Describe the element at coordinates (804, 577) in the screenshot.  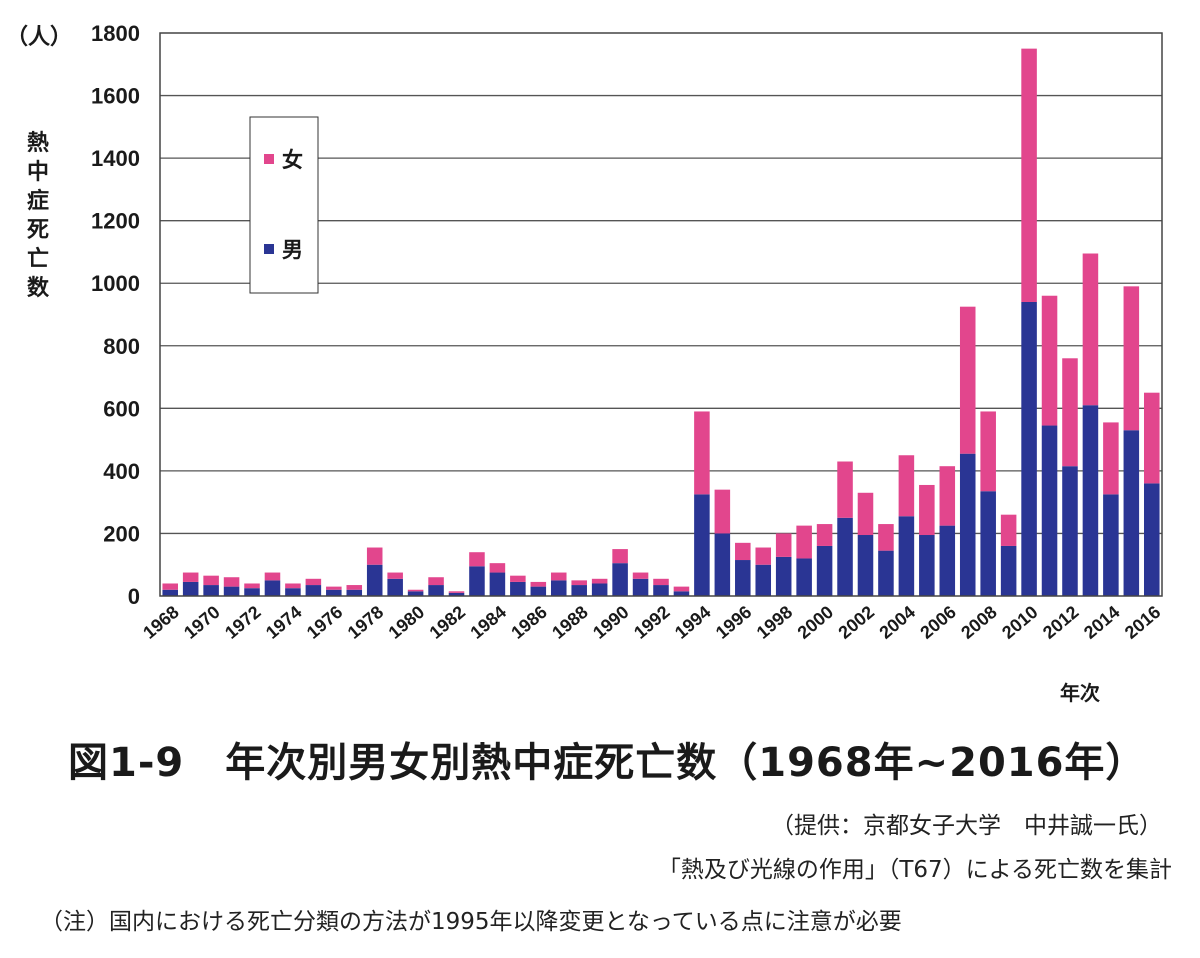
I see `bar-male-1999` at that location.